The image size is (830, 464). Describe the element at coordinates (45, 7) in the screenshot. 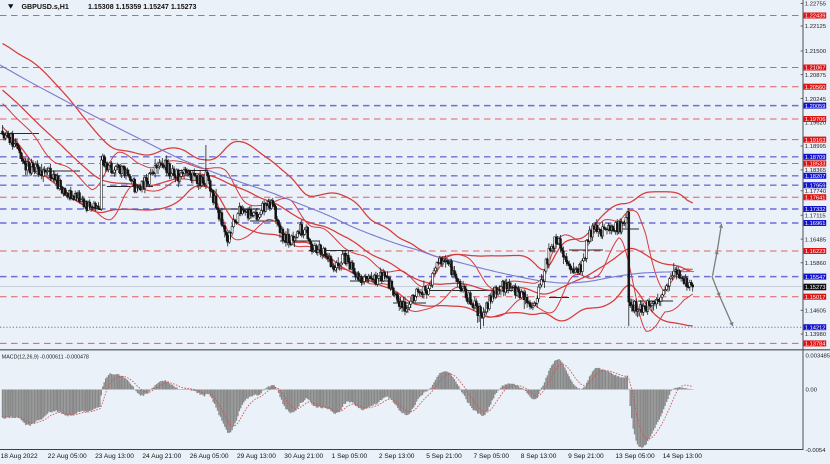

I see `svg-text: GBPUSD.s,H1` at that location.